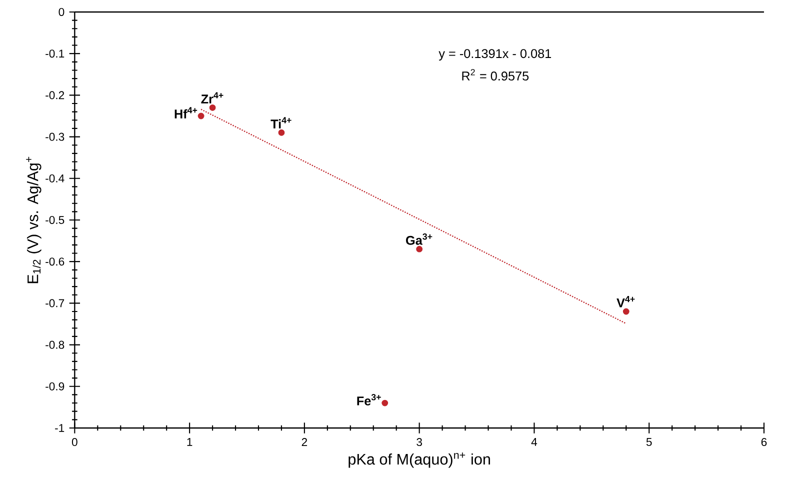  I want to click on y-tick-label: -0.7, so click(55, 303).